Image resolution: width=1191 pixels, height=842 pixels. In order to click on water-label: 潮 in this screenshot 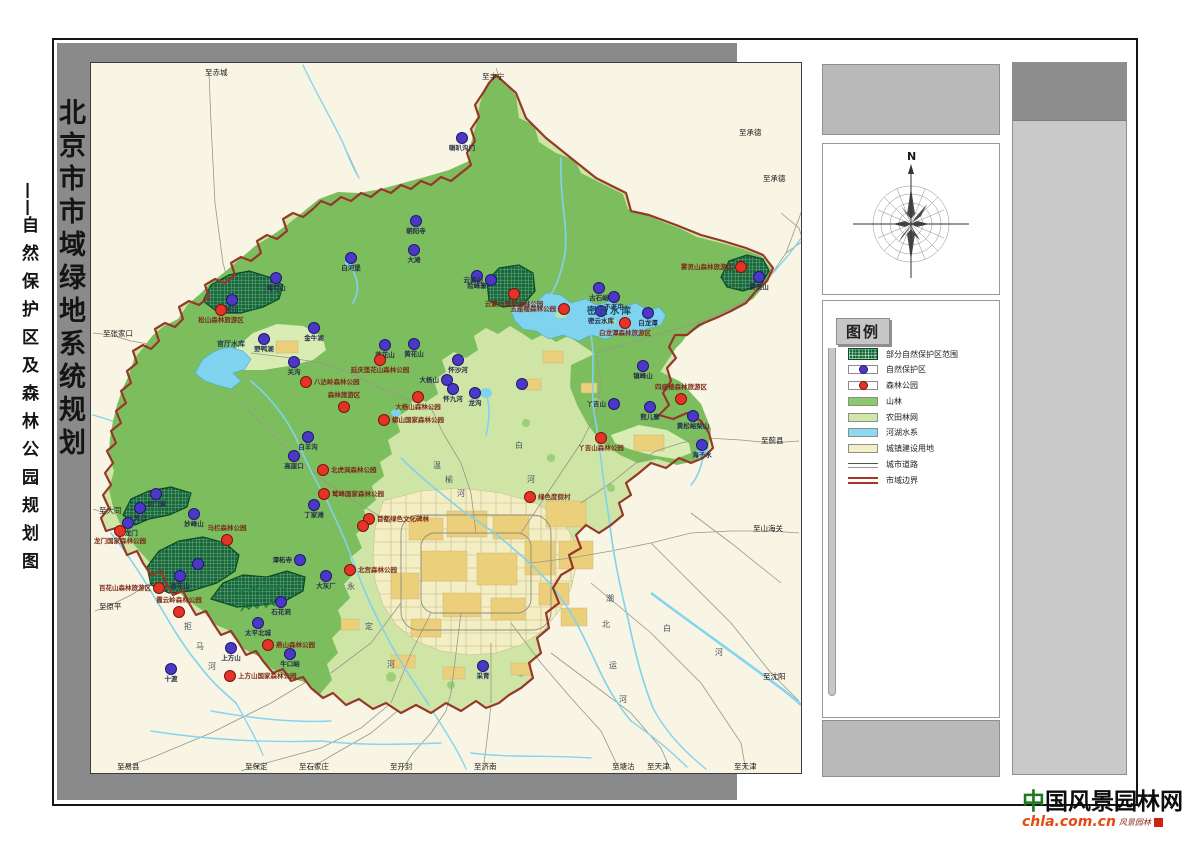, I will do `click(610, 598)`.